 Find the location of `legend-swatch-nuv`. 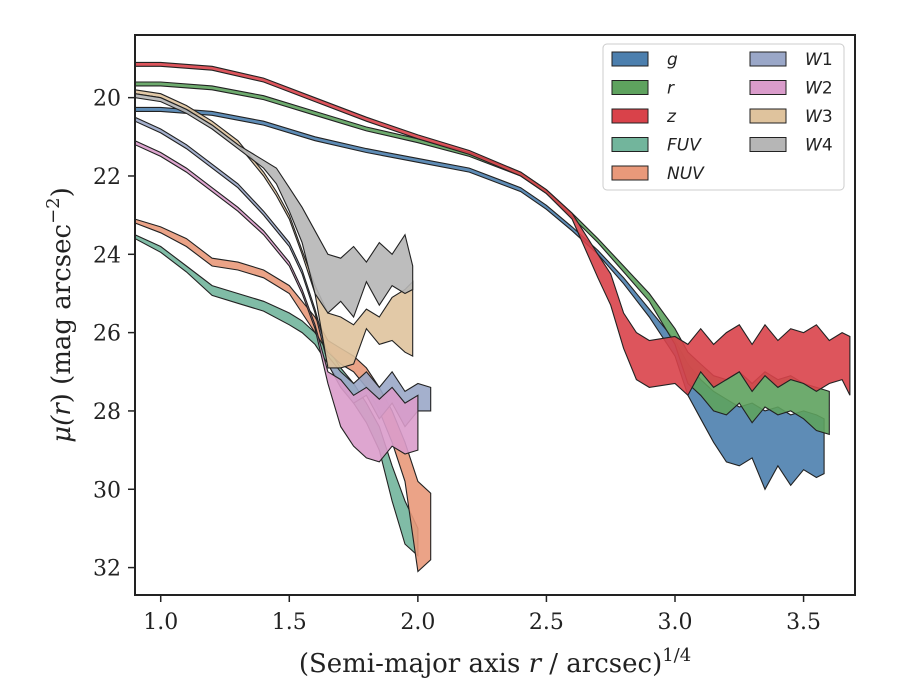

legend-swatch-nuv is located at coordinates (630, 173).